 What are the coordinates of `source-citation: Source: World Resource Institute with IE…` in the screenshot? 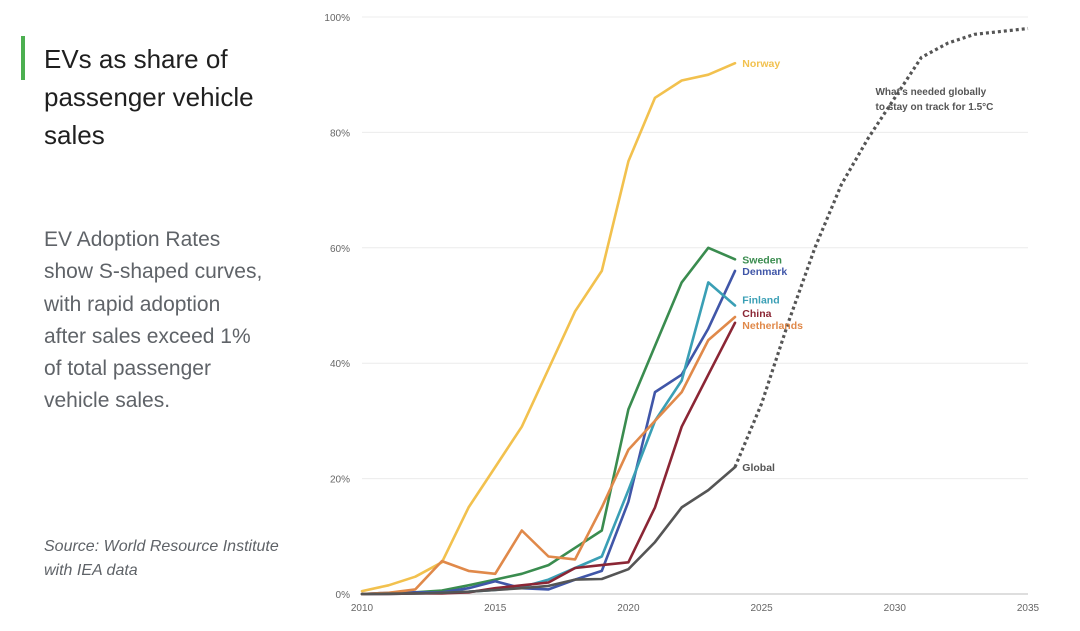 It's located at (161, 558).